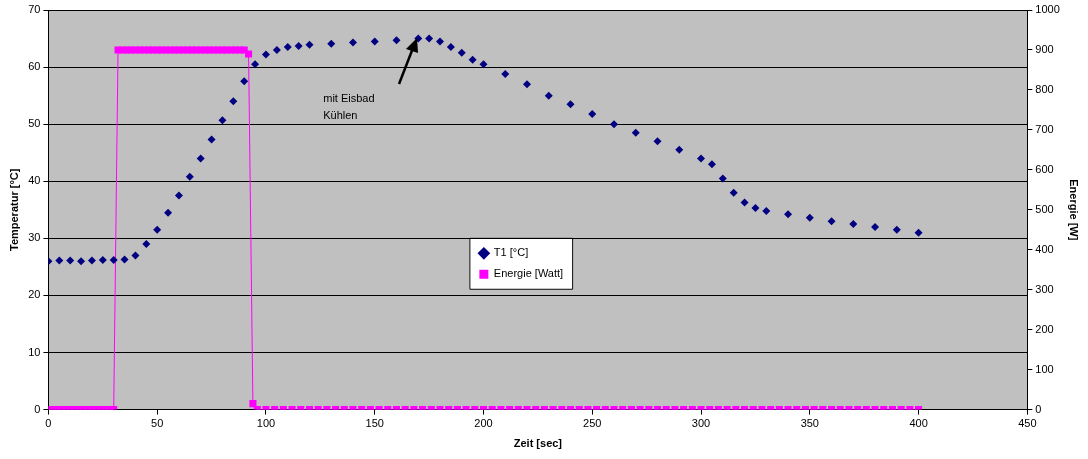 This screenshot has height=459, width=1088. What do you see at coordinates (1044, 168) in the screenshot?
I see `y2-tick-label: 600` at bounding box center [1044, 168].